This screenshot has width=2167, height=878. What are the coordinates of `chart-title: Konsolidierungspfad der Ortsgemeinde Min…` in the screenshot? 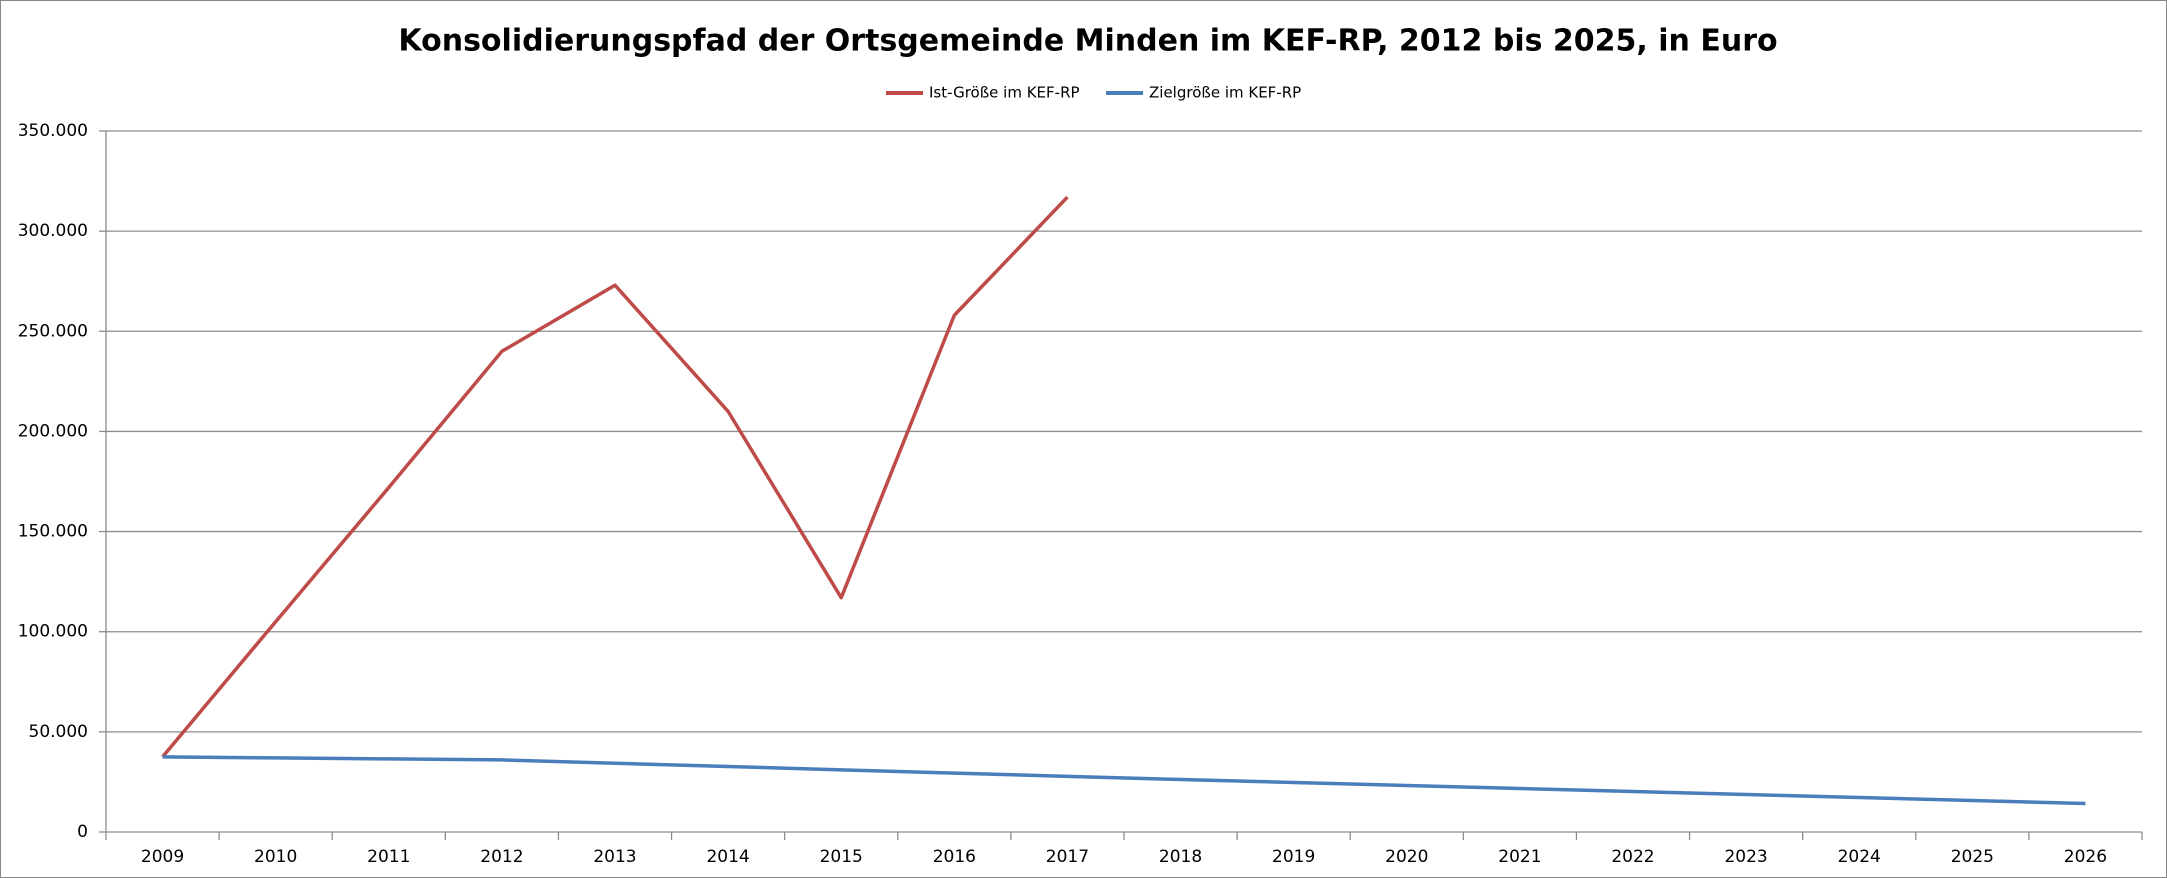 It's located at (1087, 41).